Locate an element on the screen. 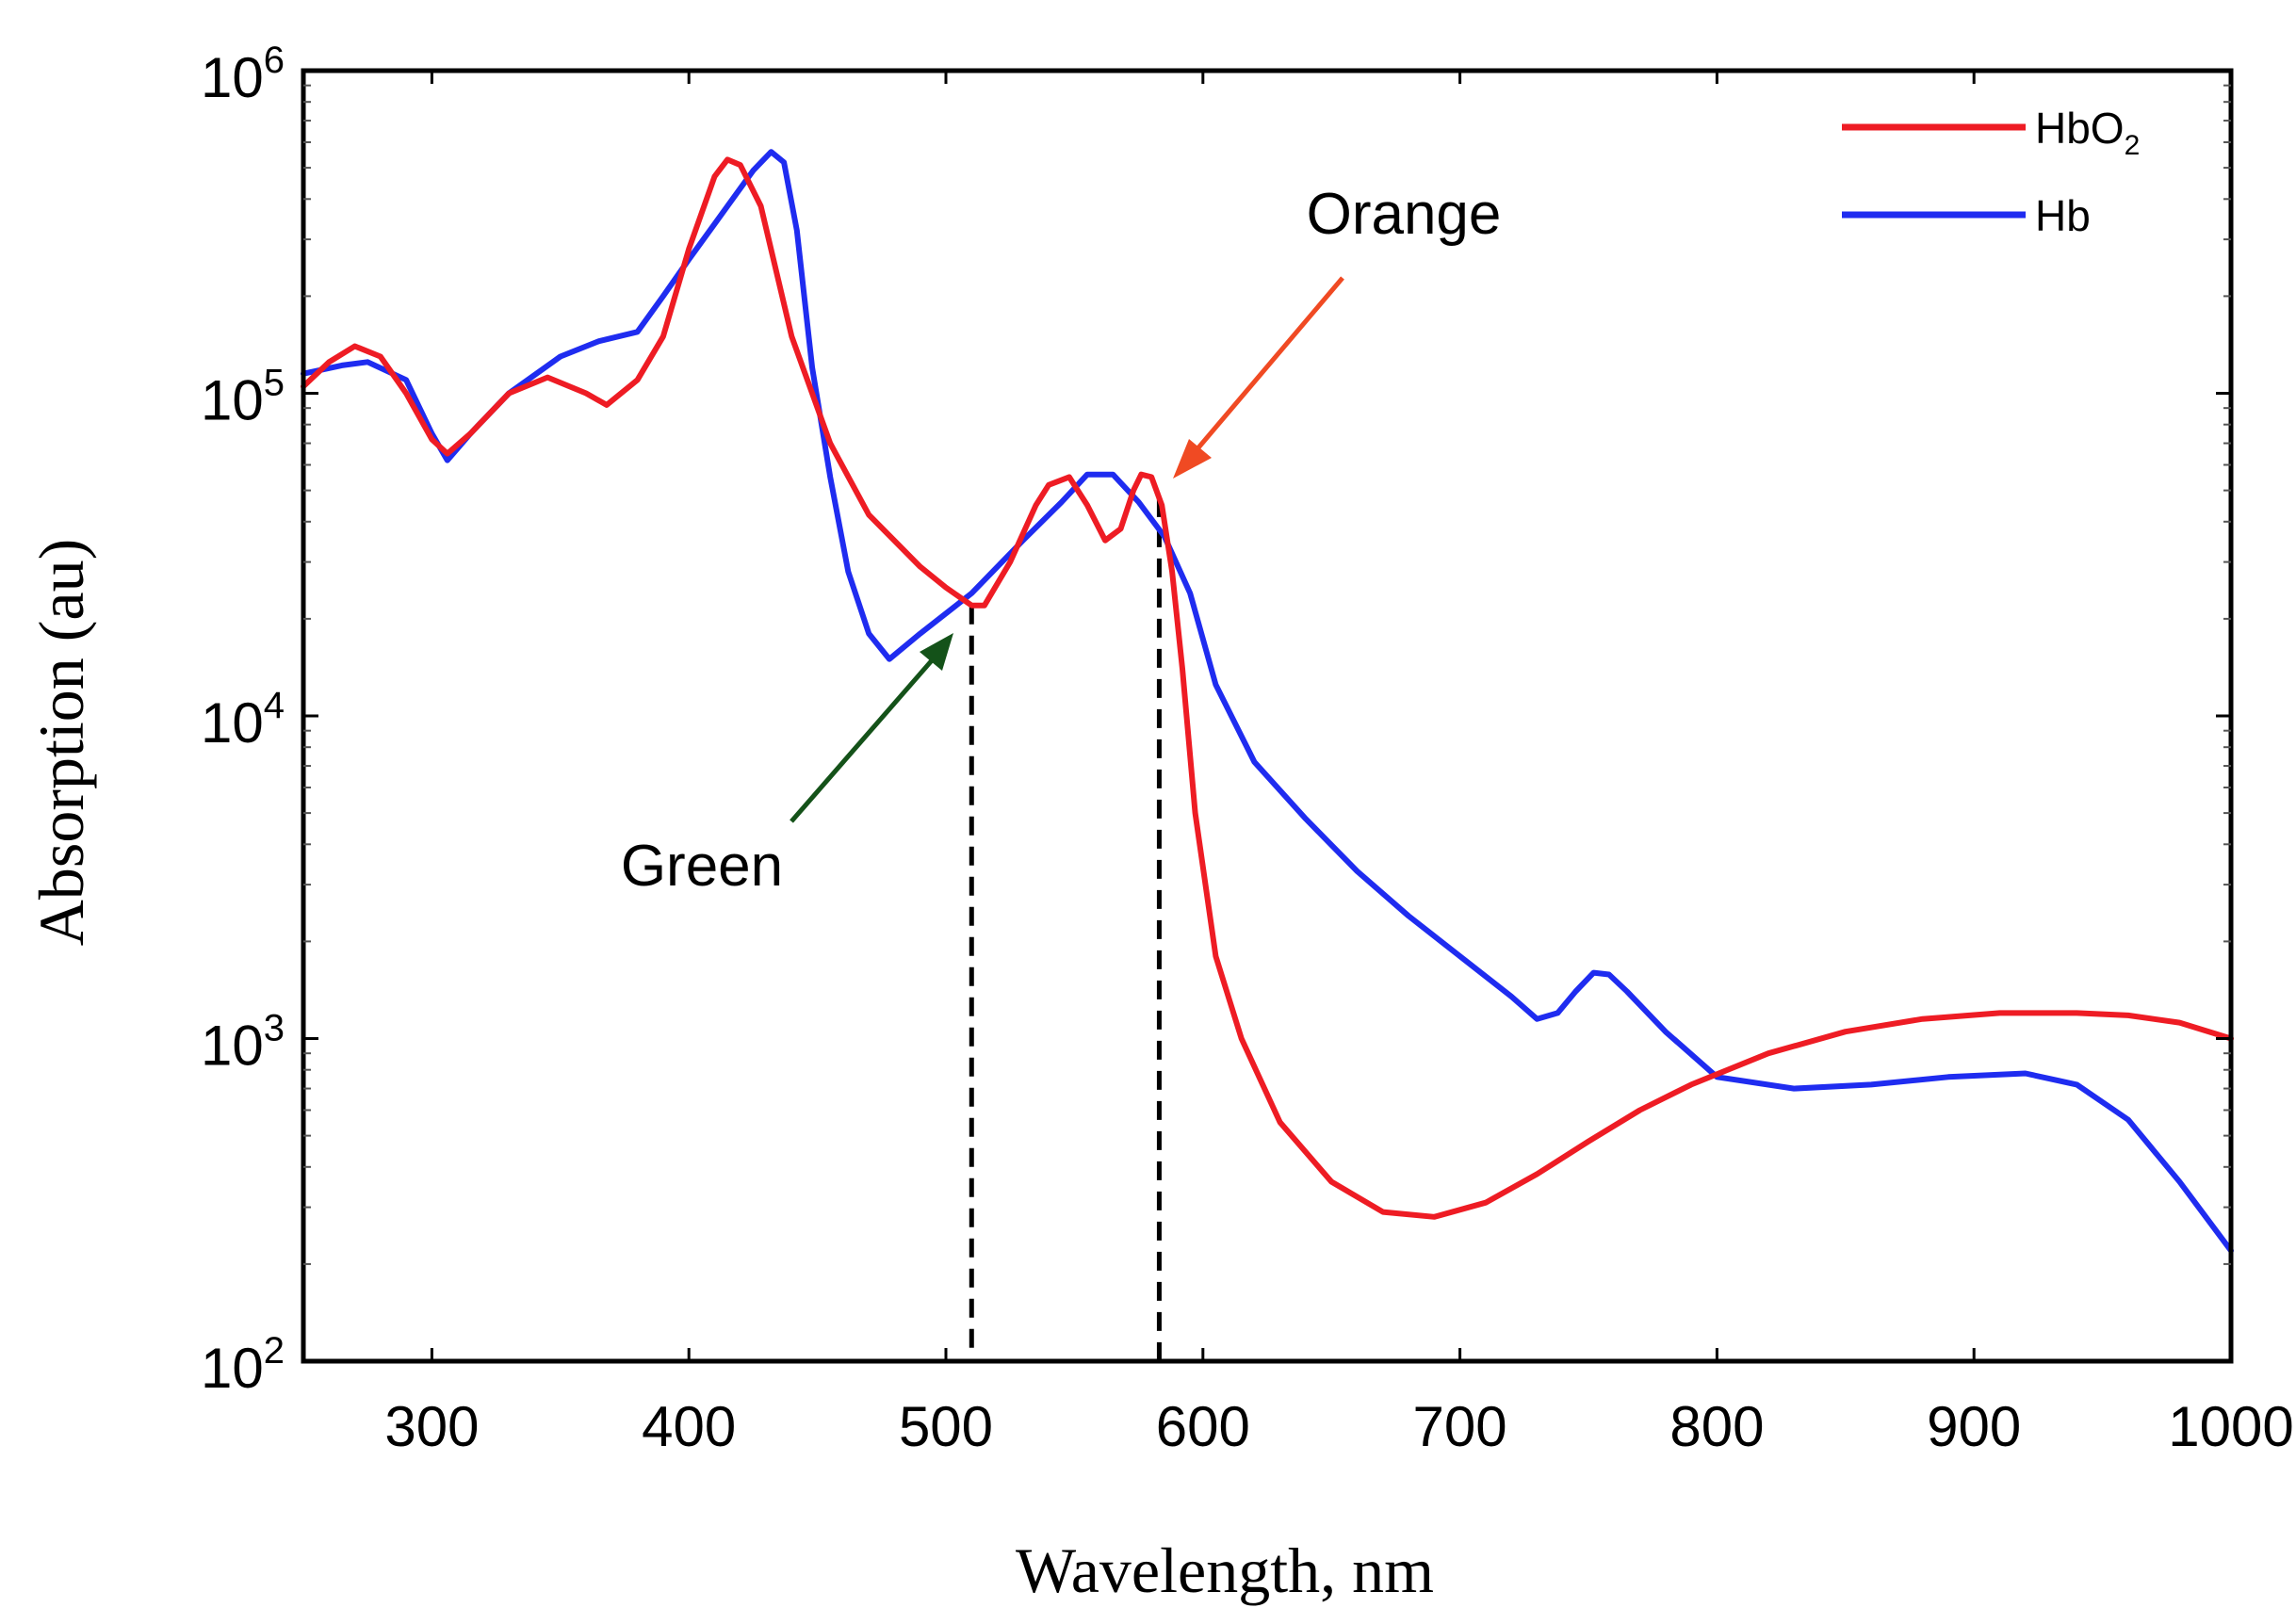 The width and height of the screenshot is (2296, 1624). orange-annotation: Orange is located at coordinates (1337, 330).